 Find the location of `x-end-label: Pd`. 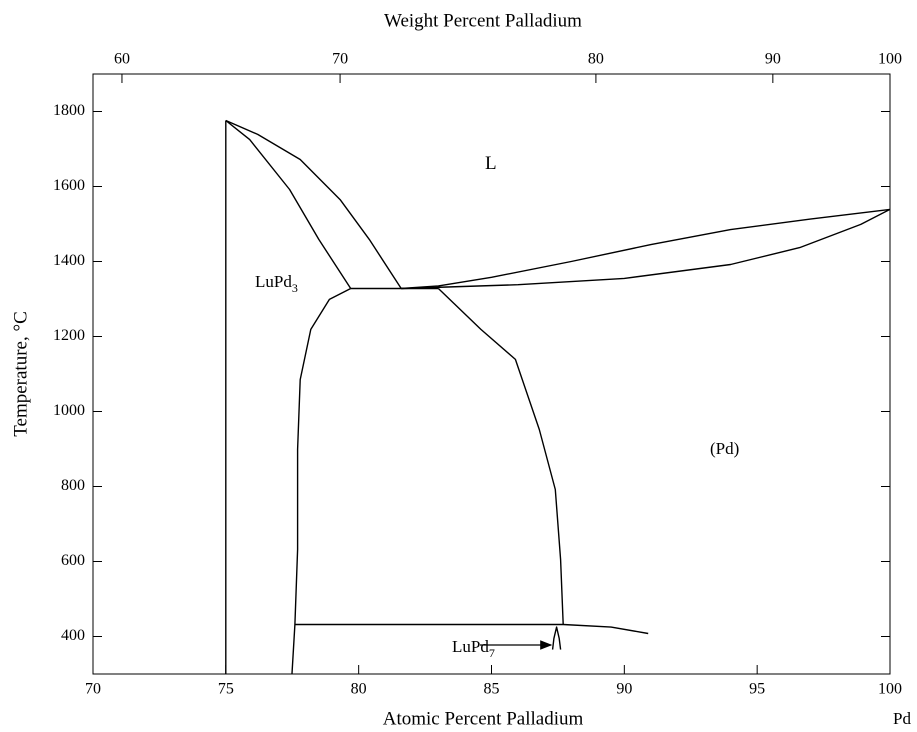

x-end-label: Pd is located at coordinates (902, 718).